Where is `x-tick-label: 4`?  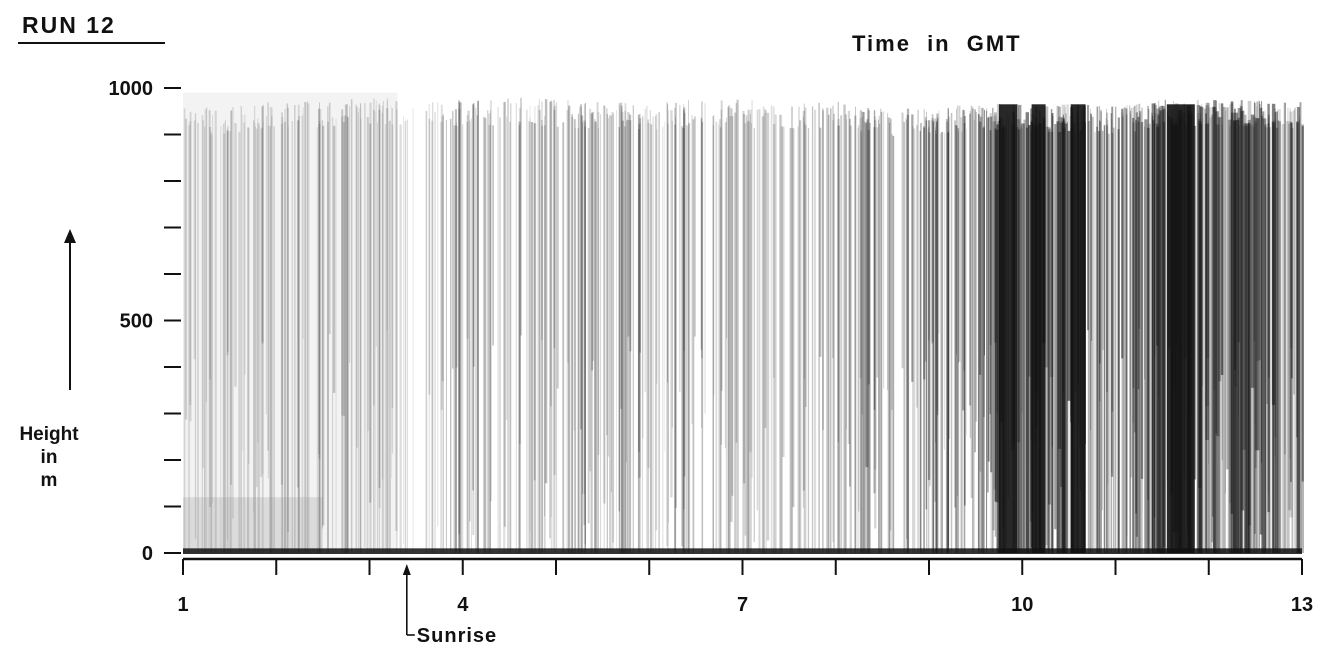
x-tick-label: 4 is located at coordinates (463, 605).